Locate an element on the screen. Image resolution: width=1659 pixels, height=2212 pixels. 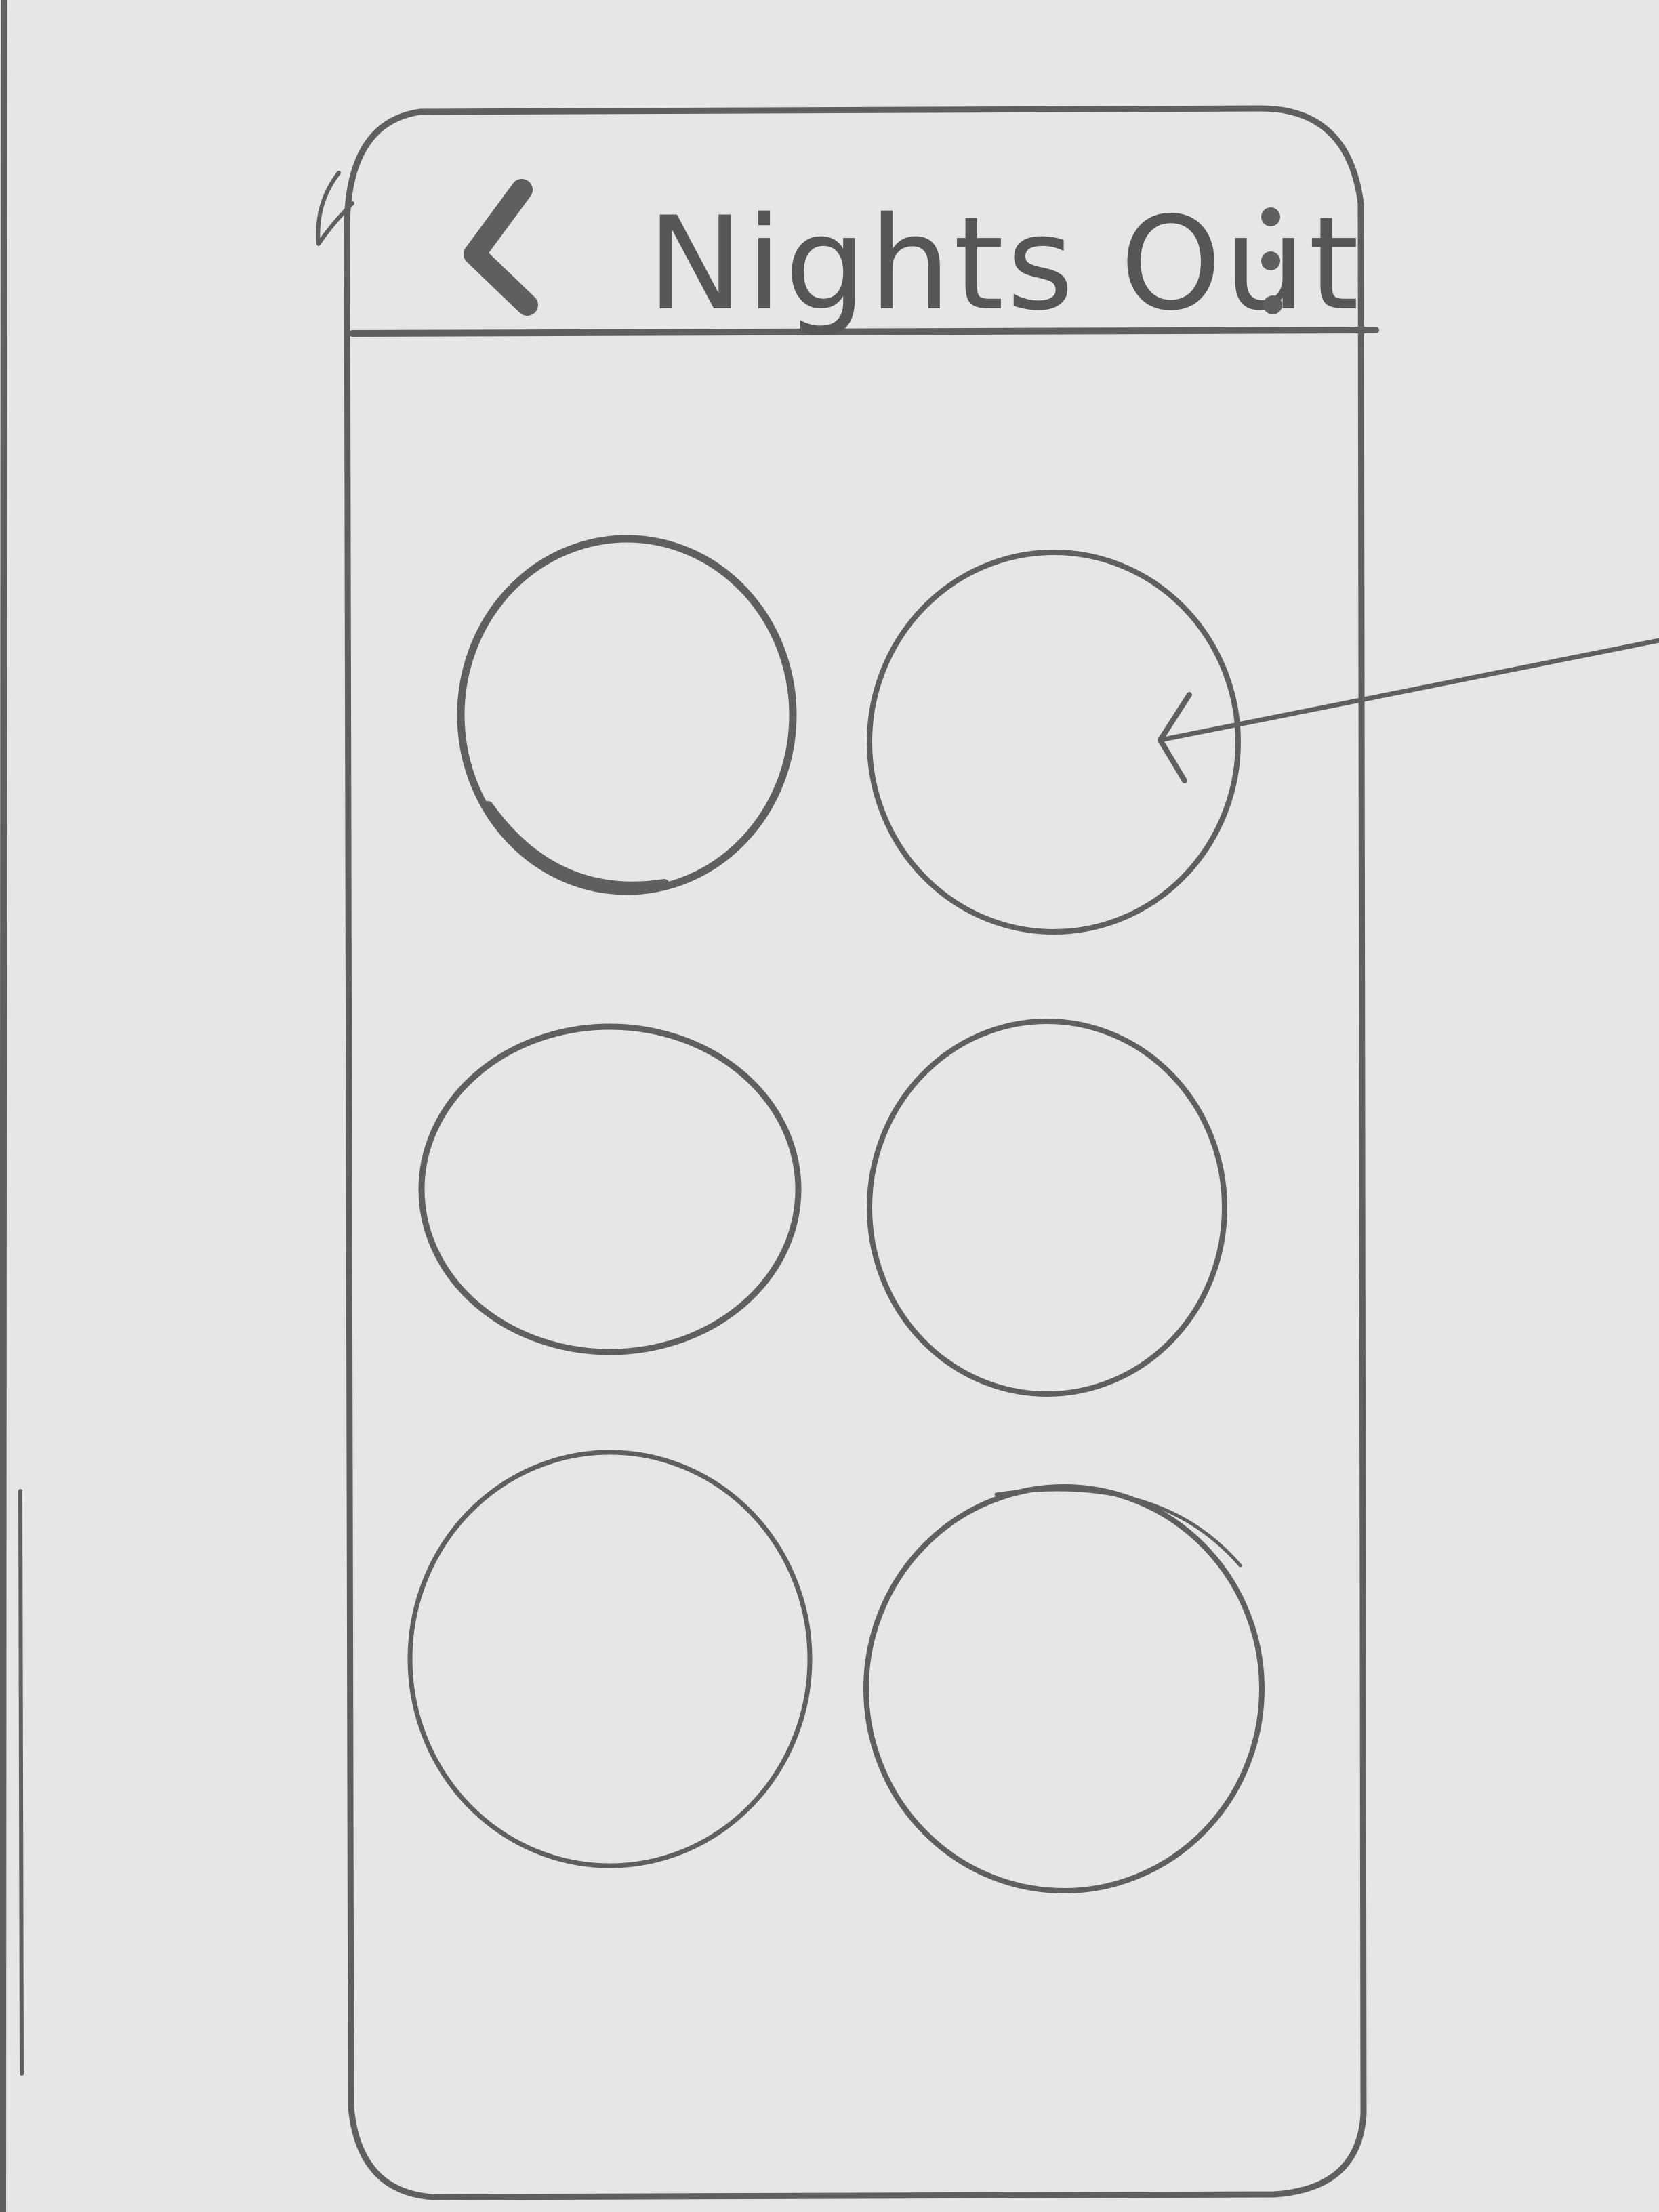
pointer-arrow-icon is located at coordinates (1408, 710).